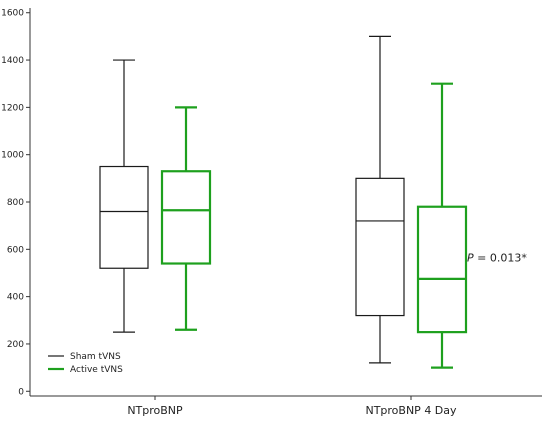 The image size is (550, 421). Describe the element at coordinates (21, 392) in the screenshot. I see `y-tick-label: 0` at that location.